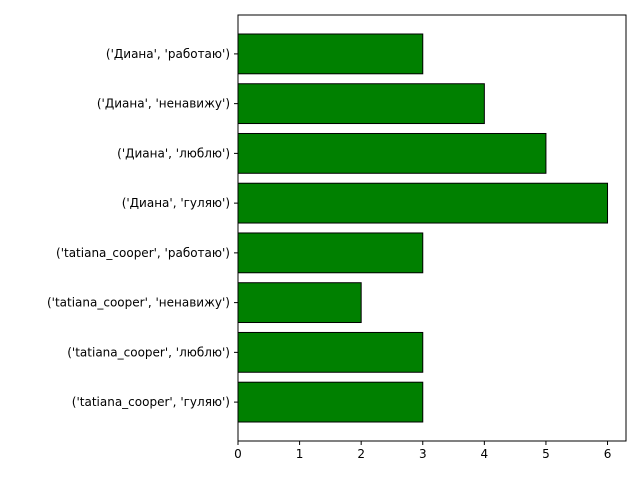 This screenshot has width=640, height=480. I want to click on x-tick-label: 3, so click(423, 454).